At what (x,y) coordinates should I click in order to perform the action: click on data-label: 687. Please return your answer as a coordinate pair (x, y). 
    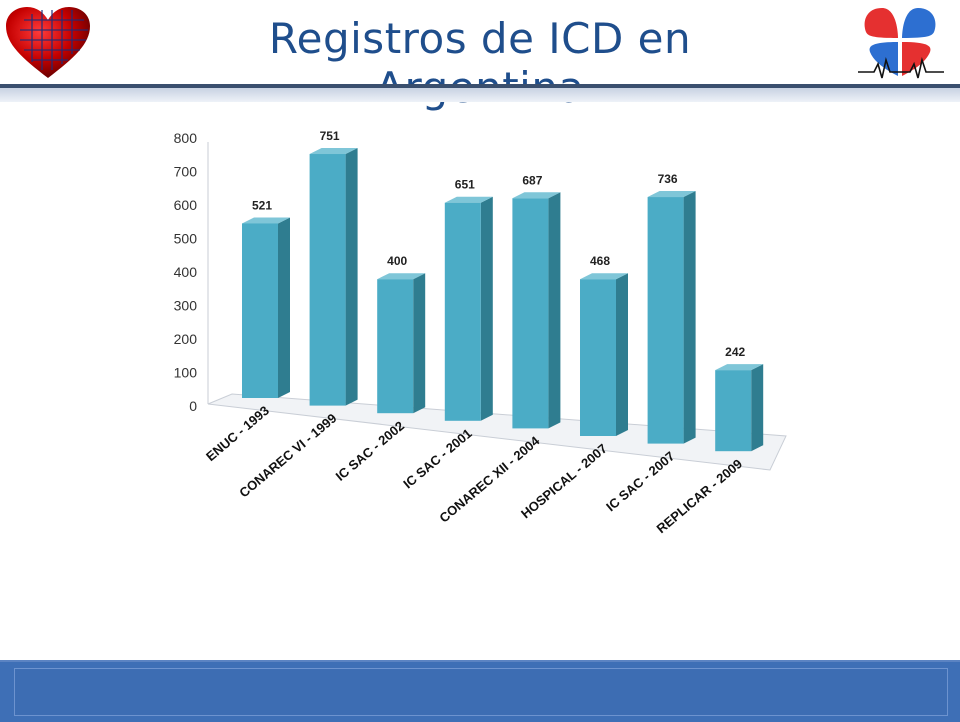
    Looking at the image, I should click on (532, 180).